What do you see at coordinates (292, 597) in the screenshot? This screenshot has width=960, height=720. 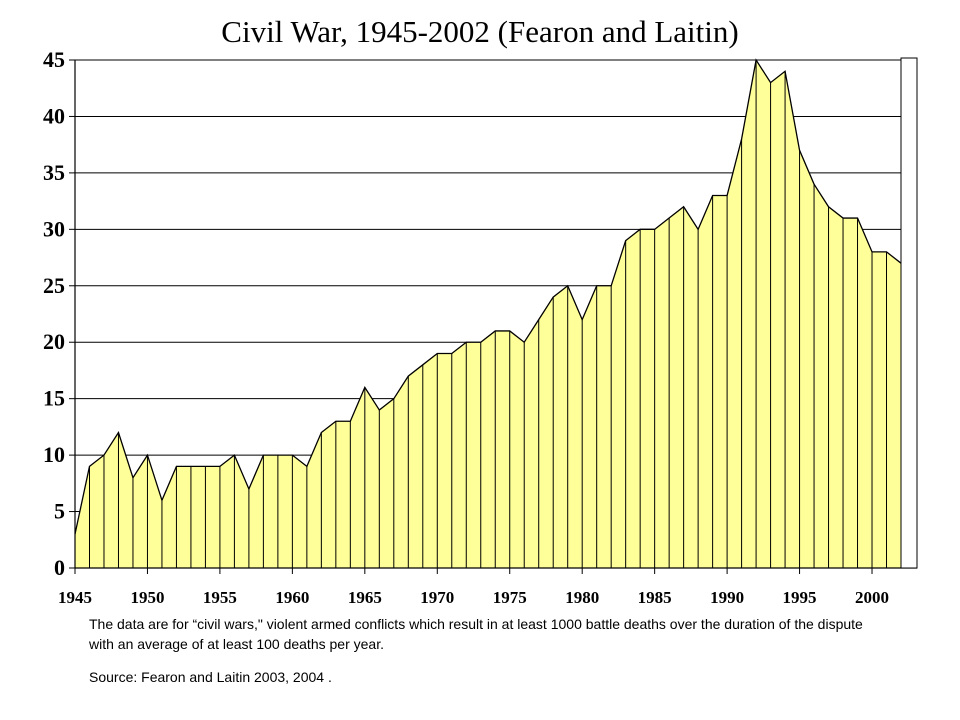 I see `x-tick-label-1960: 1960` at bounding box center [292, 597].